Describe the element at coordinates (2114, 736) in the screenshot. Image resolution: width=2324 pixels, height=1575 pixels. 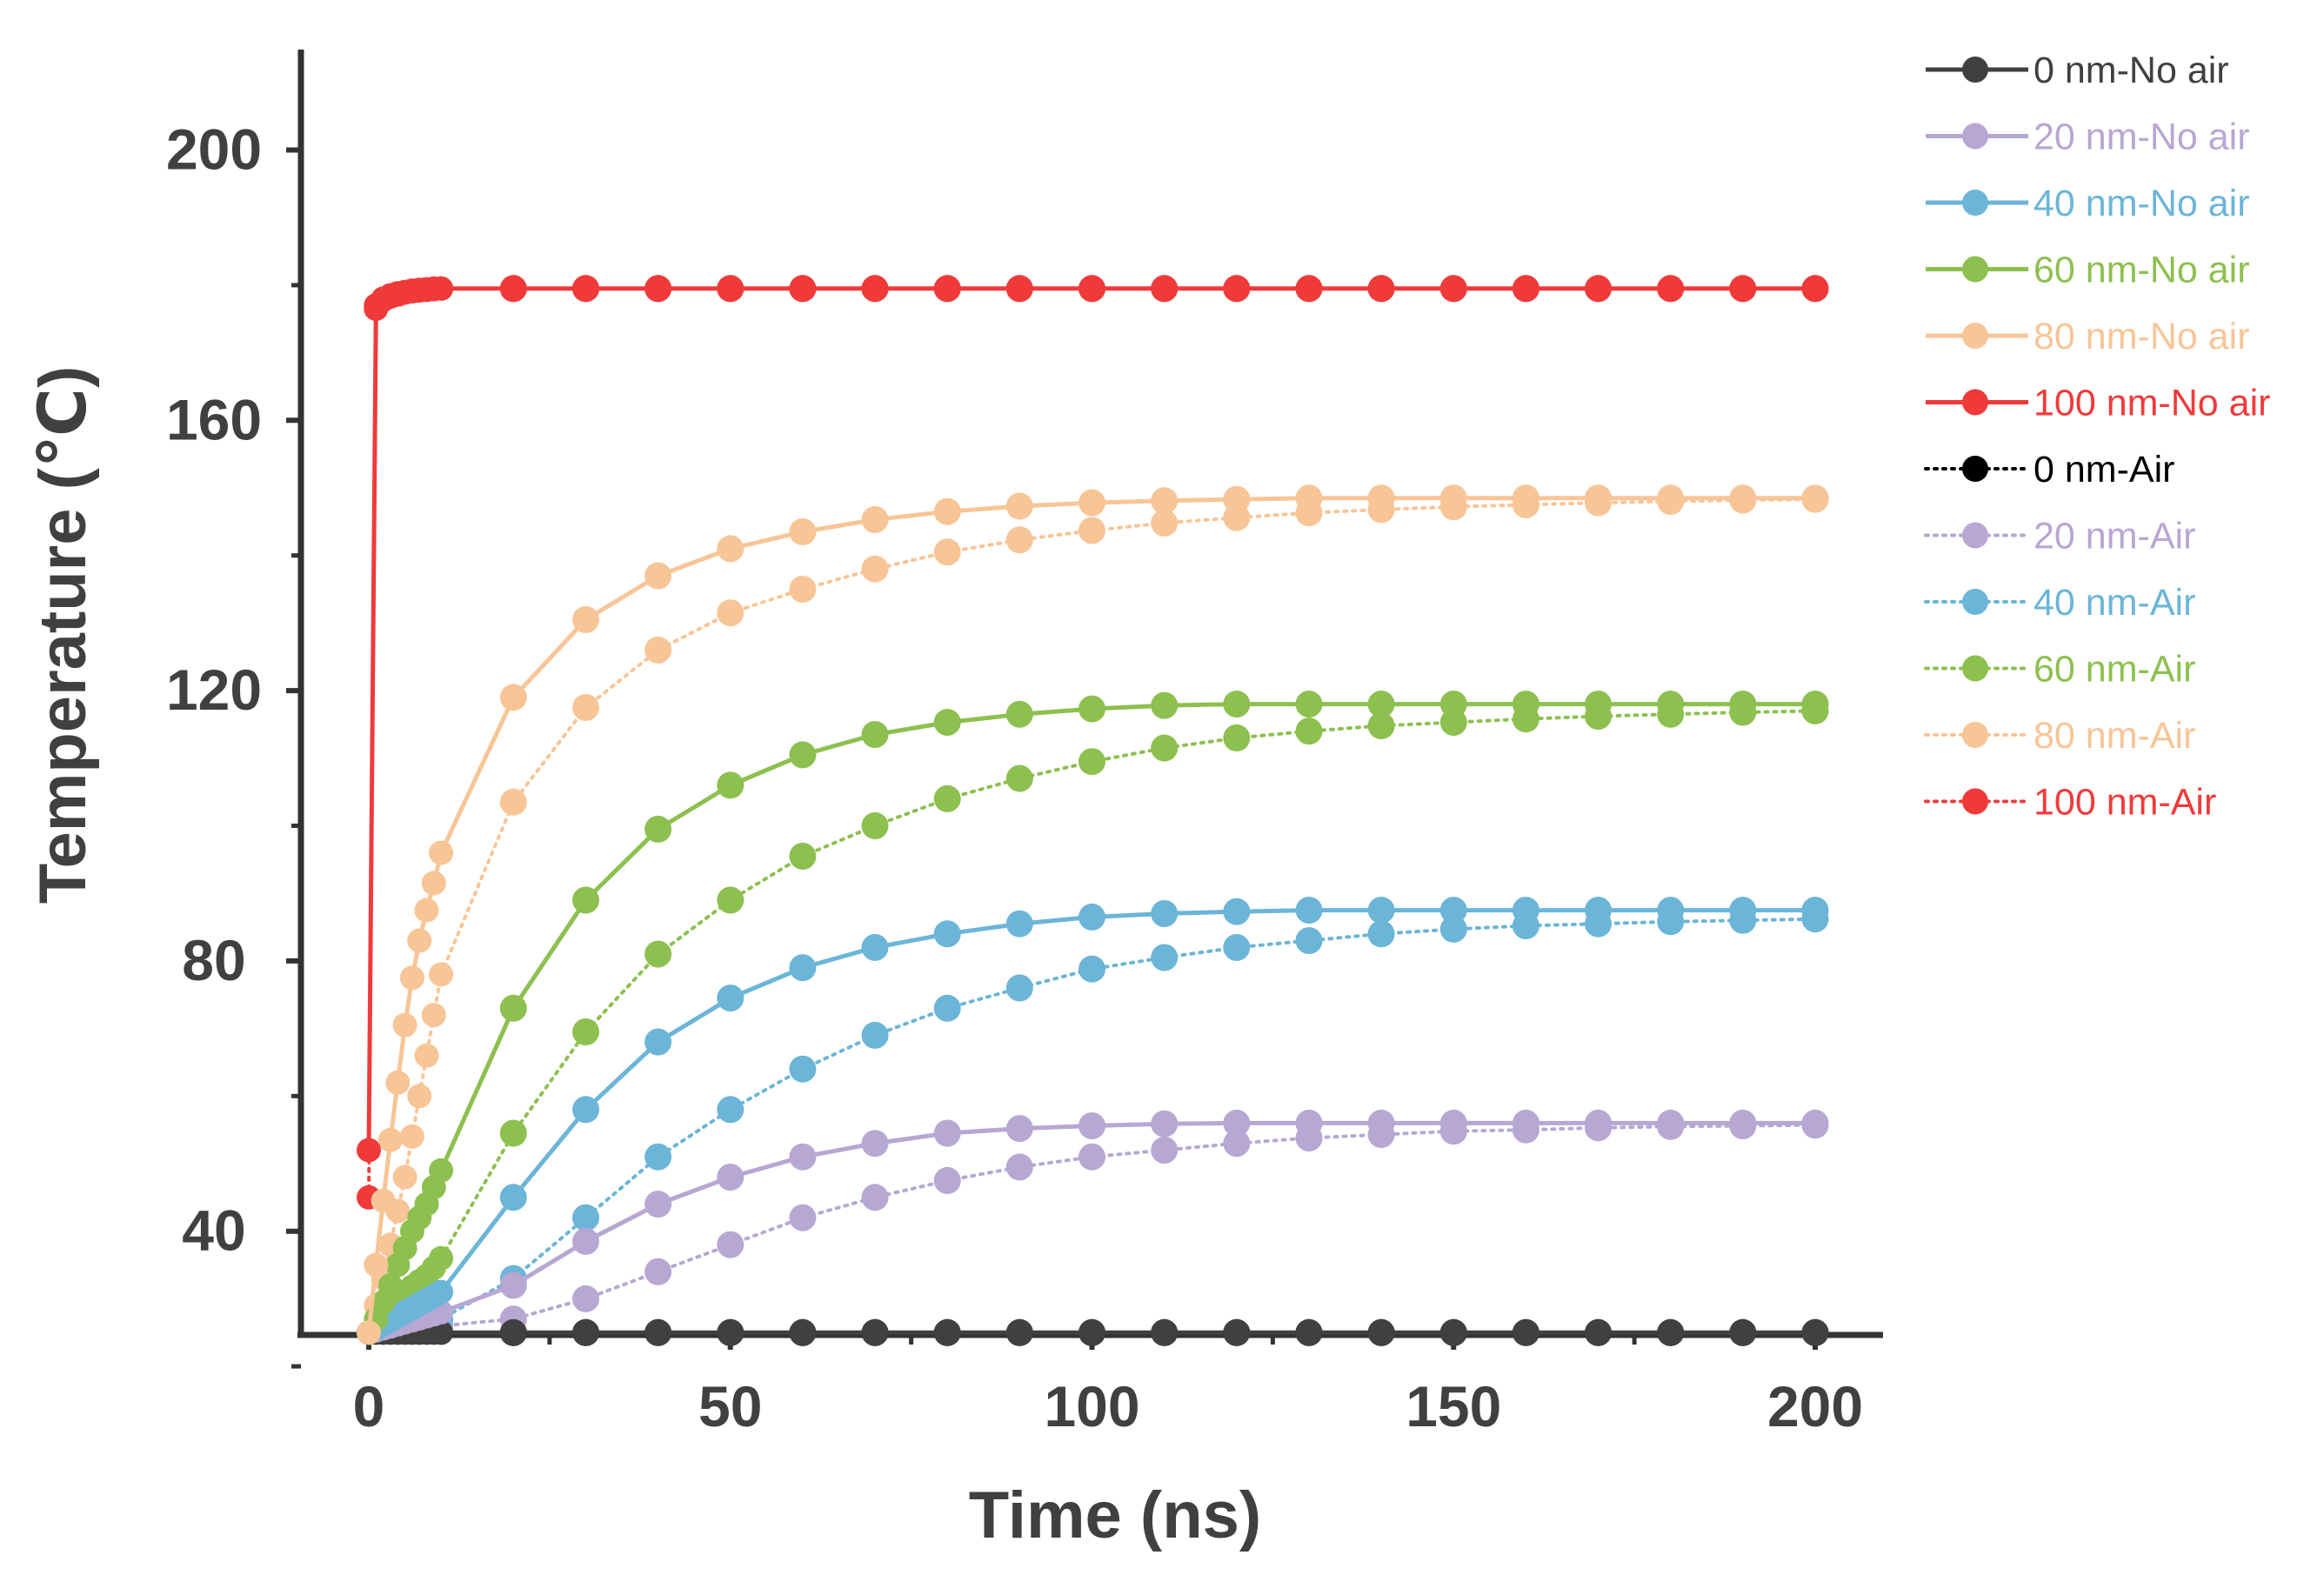
I see `legend-label-80-nm-air: 80 nm-Air` at that location.